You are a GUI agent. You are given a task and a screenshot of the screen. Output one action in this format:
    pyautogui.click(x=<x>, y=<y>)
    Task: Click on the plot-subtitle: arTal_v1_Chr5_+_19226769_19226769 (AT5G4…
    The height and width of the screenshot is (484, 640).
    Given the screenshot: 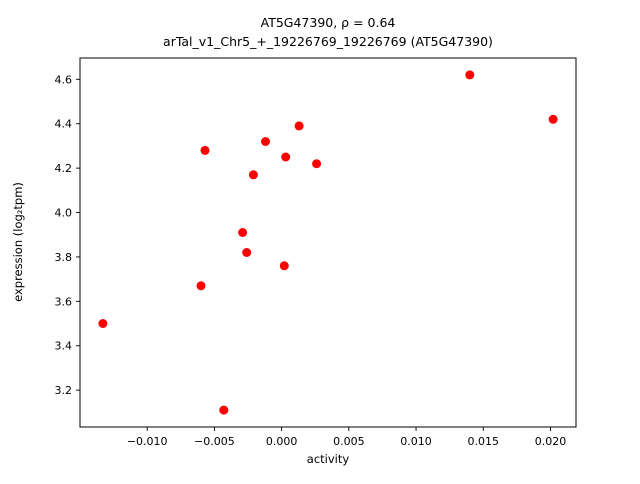 What is the action you would take?
    pyautogui.click(x=328, y=41)
    